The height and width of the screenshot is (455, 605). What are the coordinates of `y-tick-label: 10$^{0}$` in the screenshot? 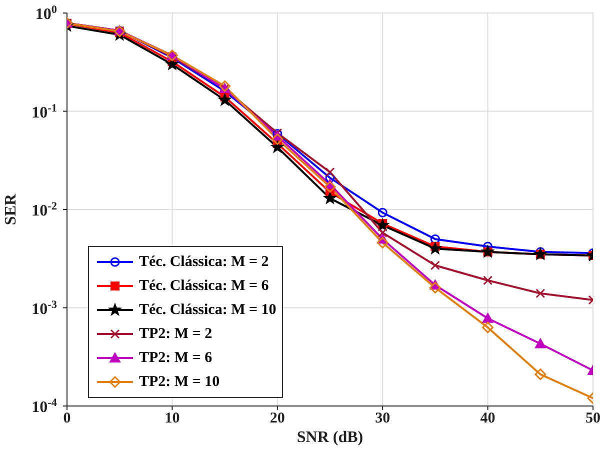 It's located at (46, 13).